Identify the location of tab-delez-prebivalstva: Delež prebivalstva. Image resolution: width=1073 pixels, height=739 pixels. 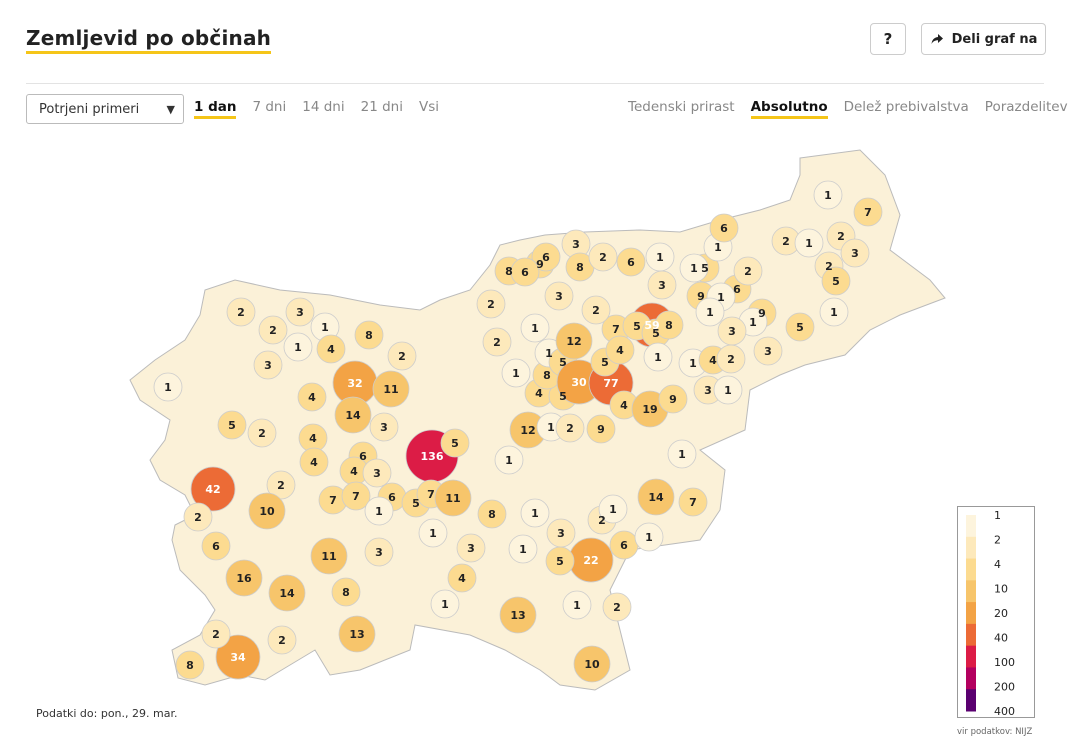
(906, 107).